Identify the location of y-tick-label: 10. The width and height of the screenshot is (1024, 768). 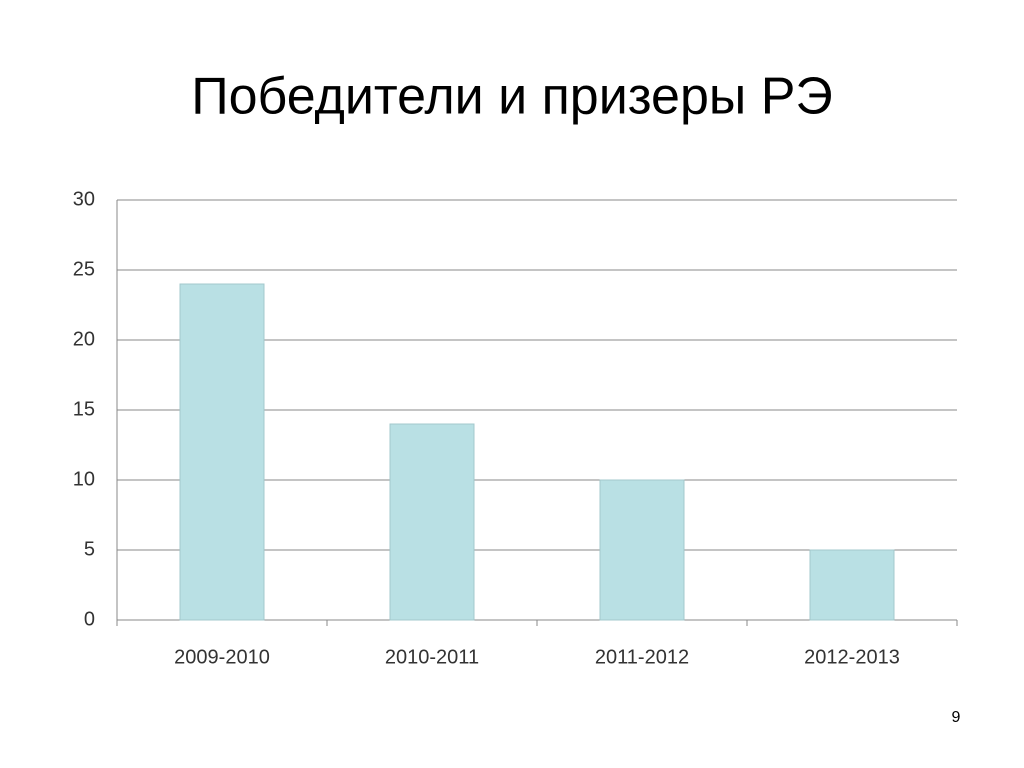
(84, 479).